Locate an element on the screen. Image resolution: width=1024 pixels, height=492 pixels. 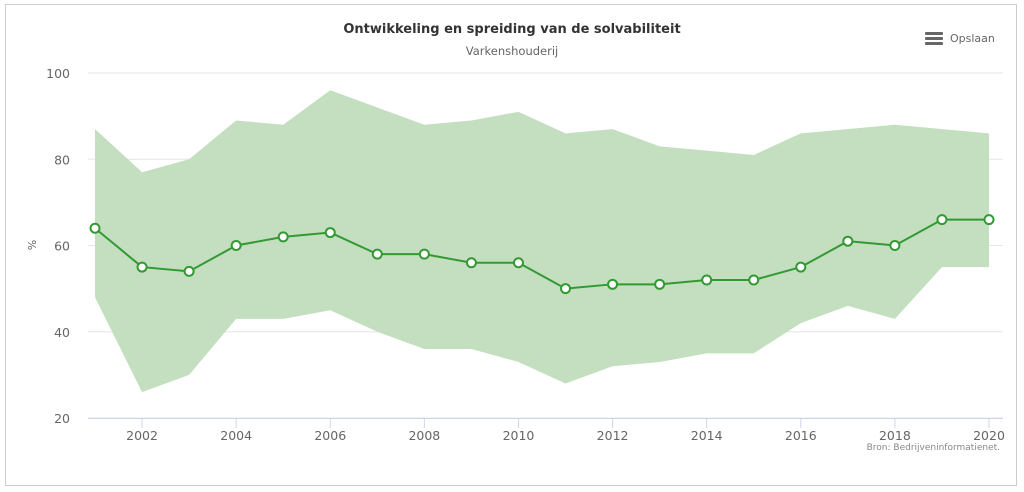
credits: Bron: Bedrijveninformatienet. is located at coordinates (933, 448).